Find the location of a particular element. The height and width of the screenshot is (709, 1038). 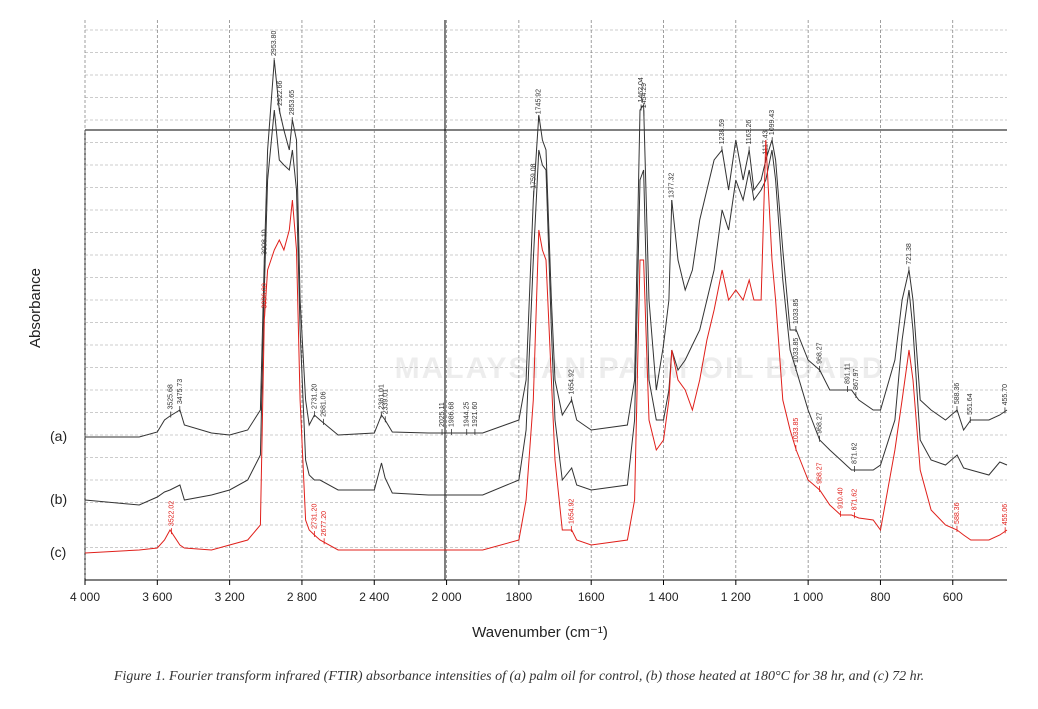

x-tick-label: 1 000 is located at coordinates (808, 597).